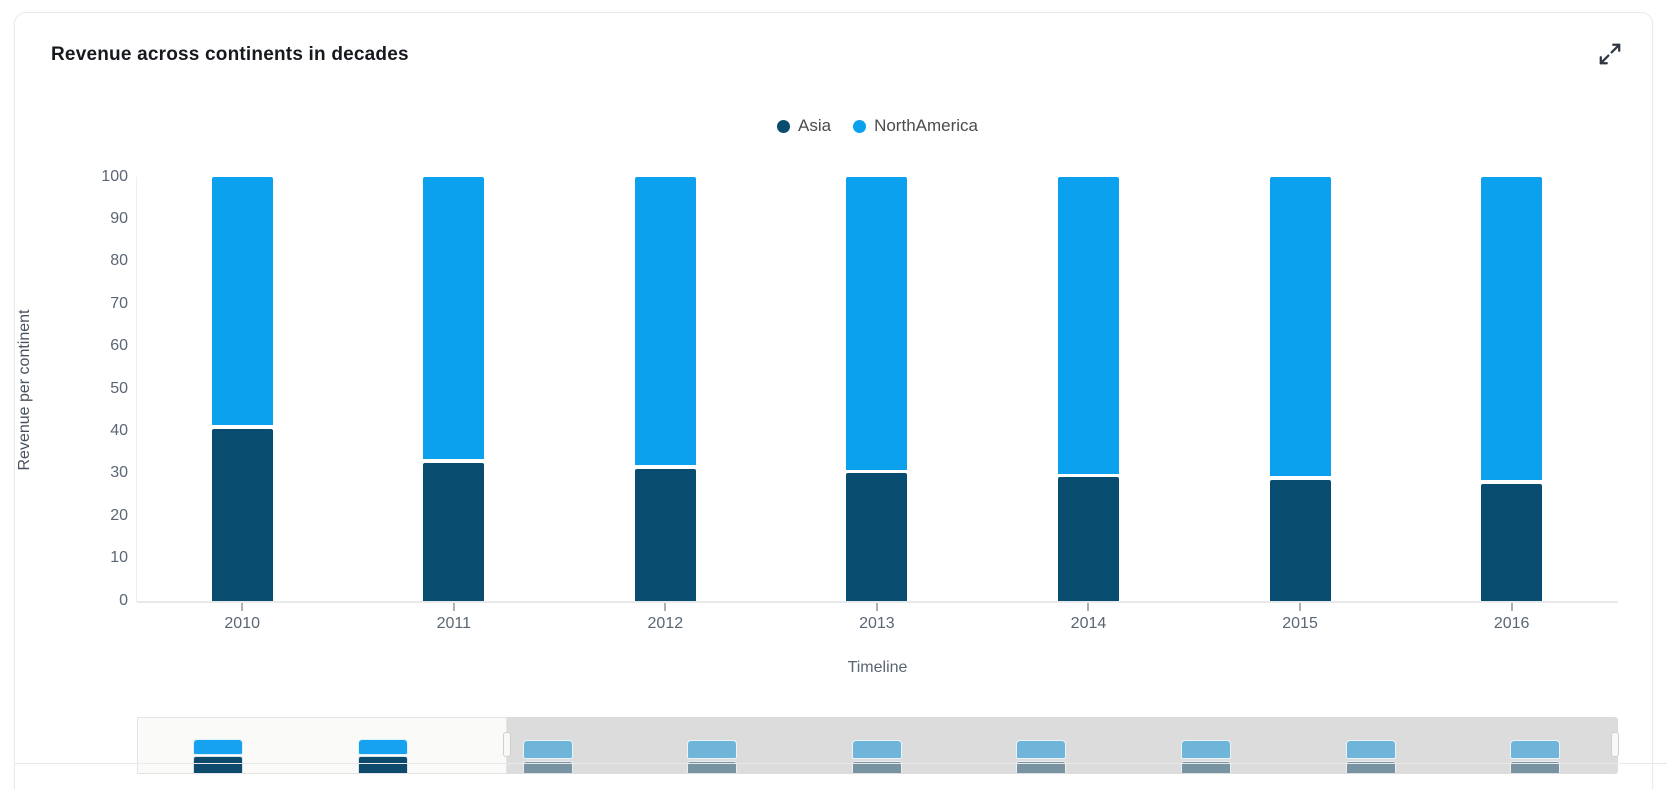 The height and width of the screenshot is (789, 1667). What do you see at coordinates (1088, 623) in the screenshot?
I see `x-tick-label: 2014` at bounding box center [1088, 623].